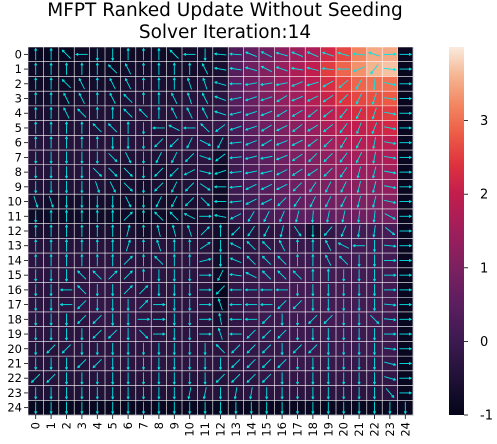 The height and width of the screenshot is (444, 497). What do you see at coordinates (51, 425) in the screenshot?
I see `x-tick-label: 1` at bounding box center [51, 425].